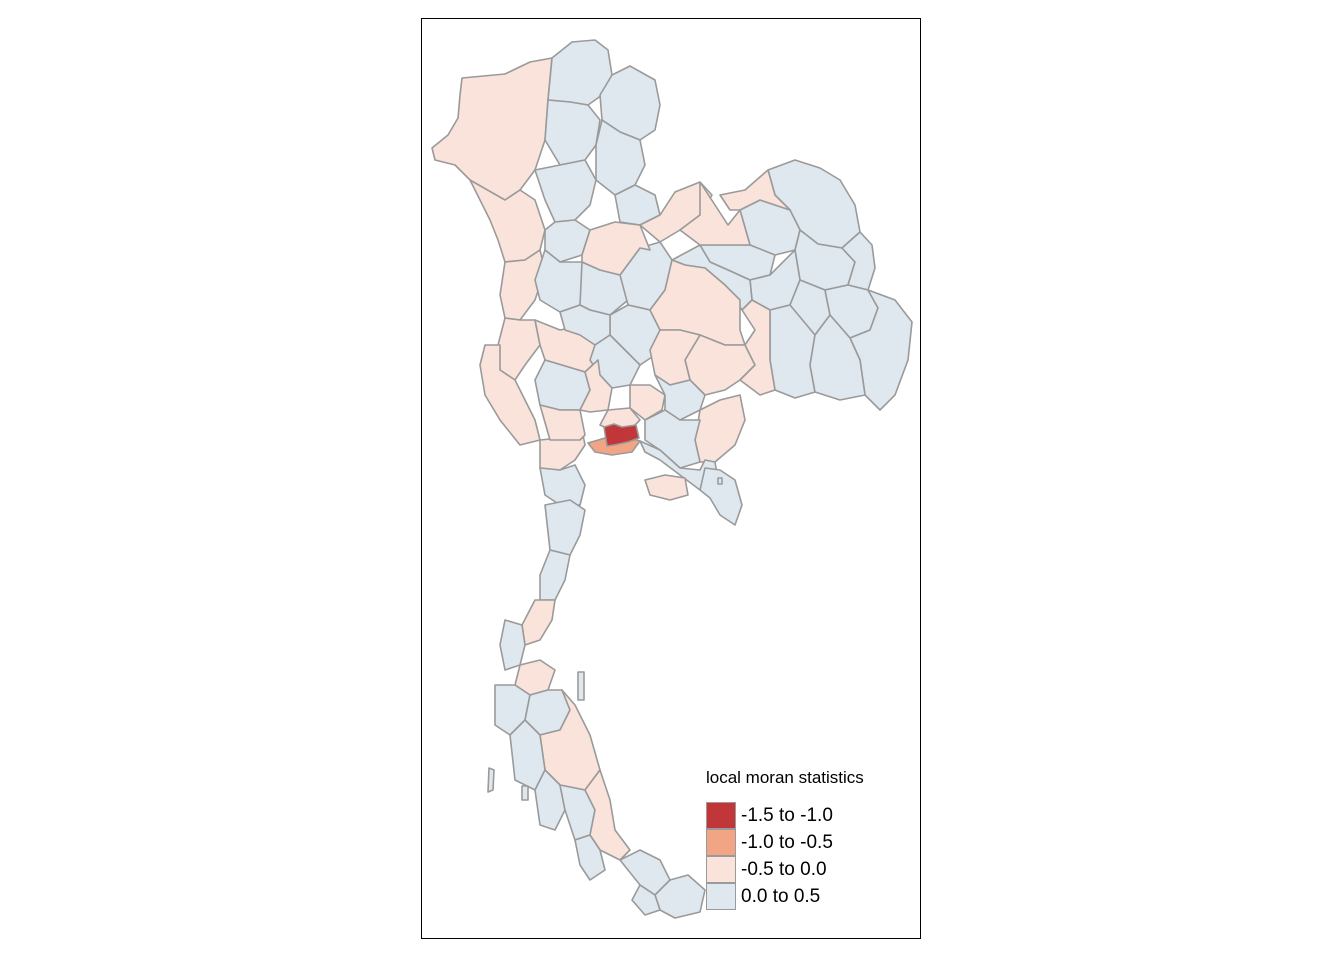 The image size is (1344, 960). I want to click on legend-item-neg-0.5-to-0.0: -0.5 to 0.0, so click(785, 869).